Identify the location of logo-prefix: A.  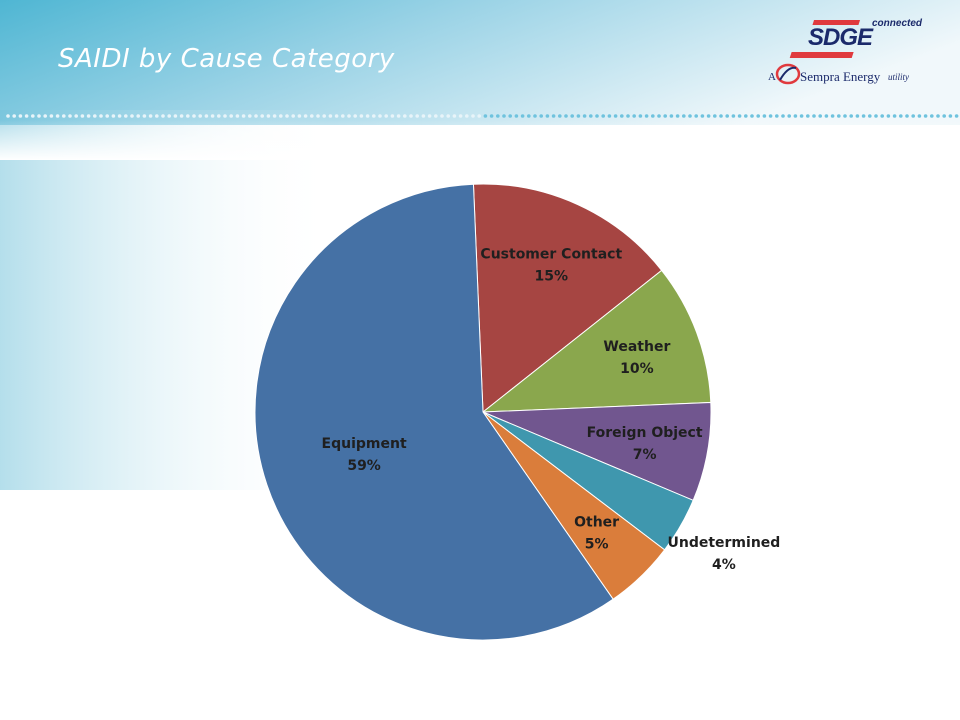
(772, 77).